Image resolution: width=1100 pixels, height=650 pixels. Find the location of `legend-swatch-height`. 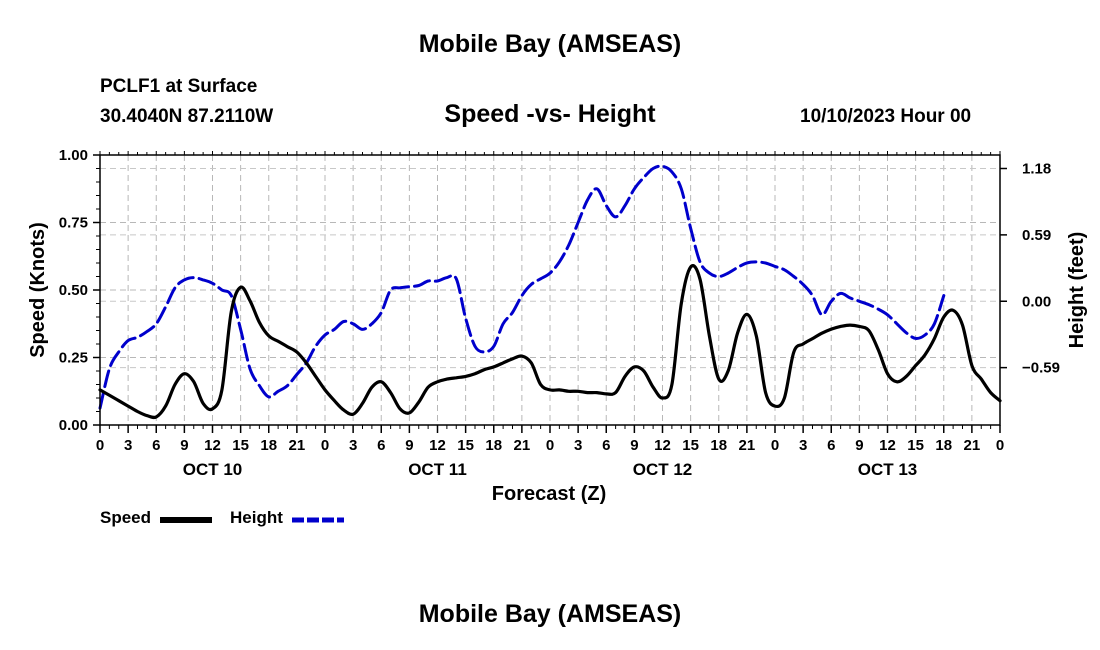

legend-swatch-height is located at coordinates (318, 520).